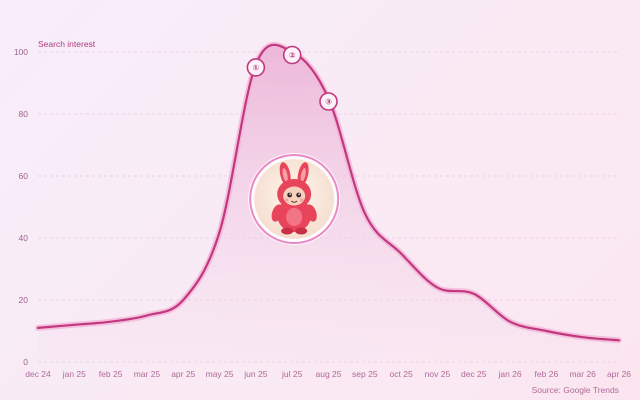 Image resolution: width=640 pixels, height=400 pixels. I want to click on x-tick-label: apr 25, so click(183, 374).